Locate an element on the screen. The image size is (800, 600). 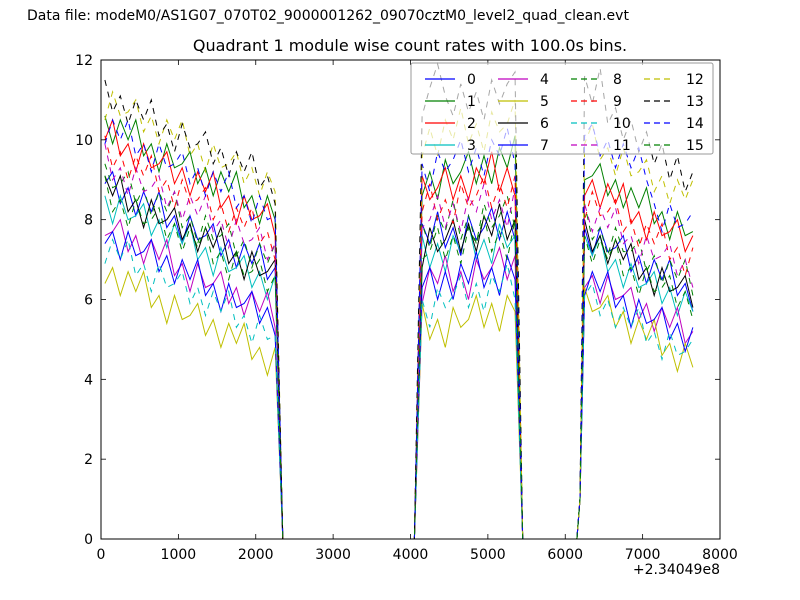
x-axis-offset-label: +2.34049e8 is located at coordinates (676, 570).